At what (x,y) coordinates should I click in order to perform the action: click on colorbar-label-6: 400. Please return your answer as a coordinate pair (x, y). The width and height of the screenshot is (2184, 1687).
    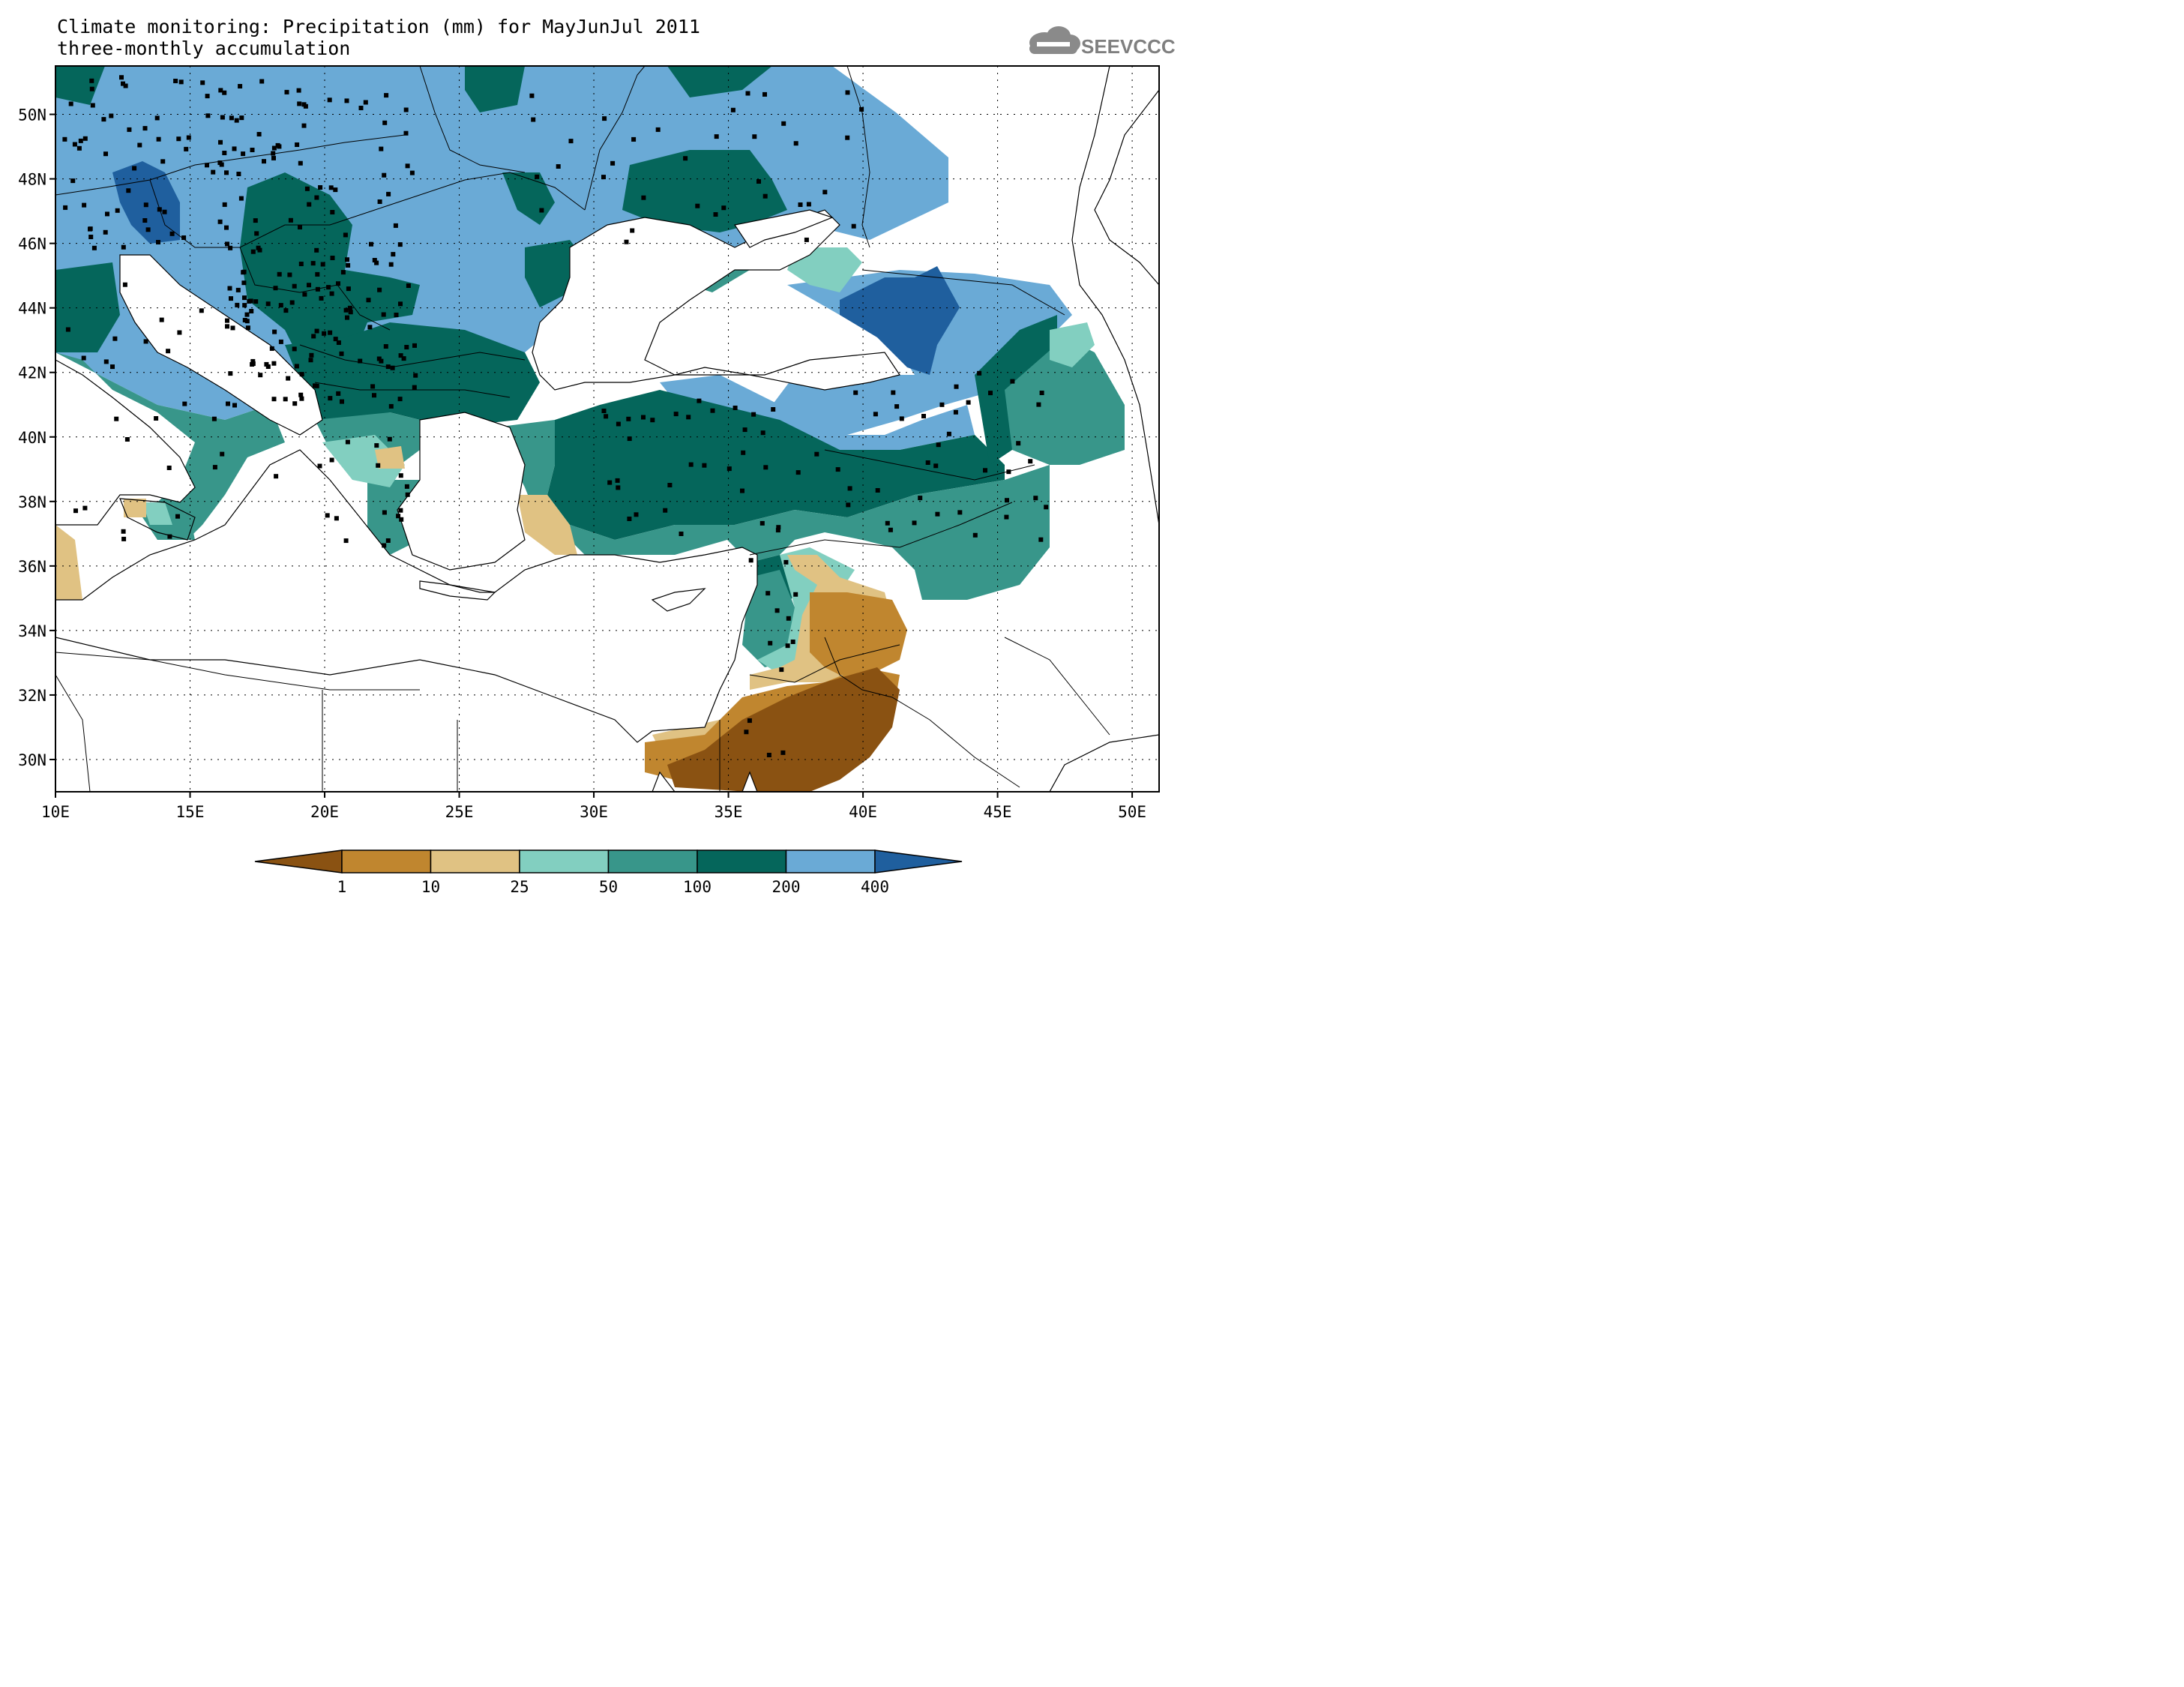
    Looking at the image, I should click on (875, 887).